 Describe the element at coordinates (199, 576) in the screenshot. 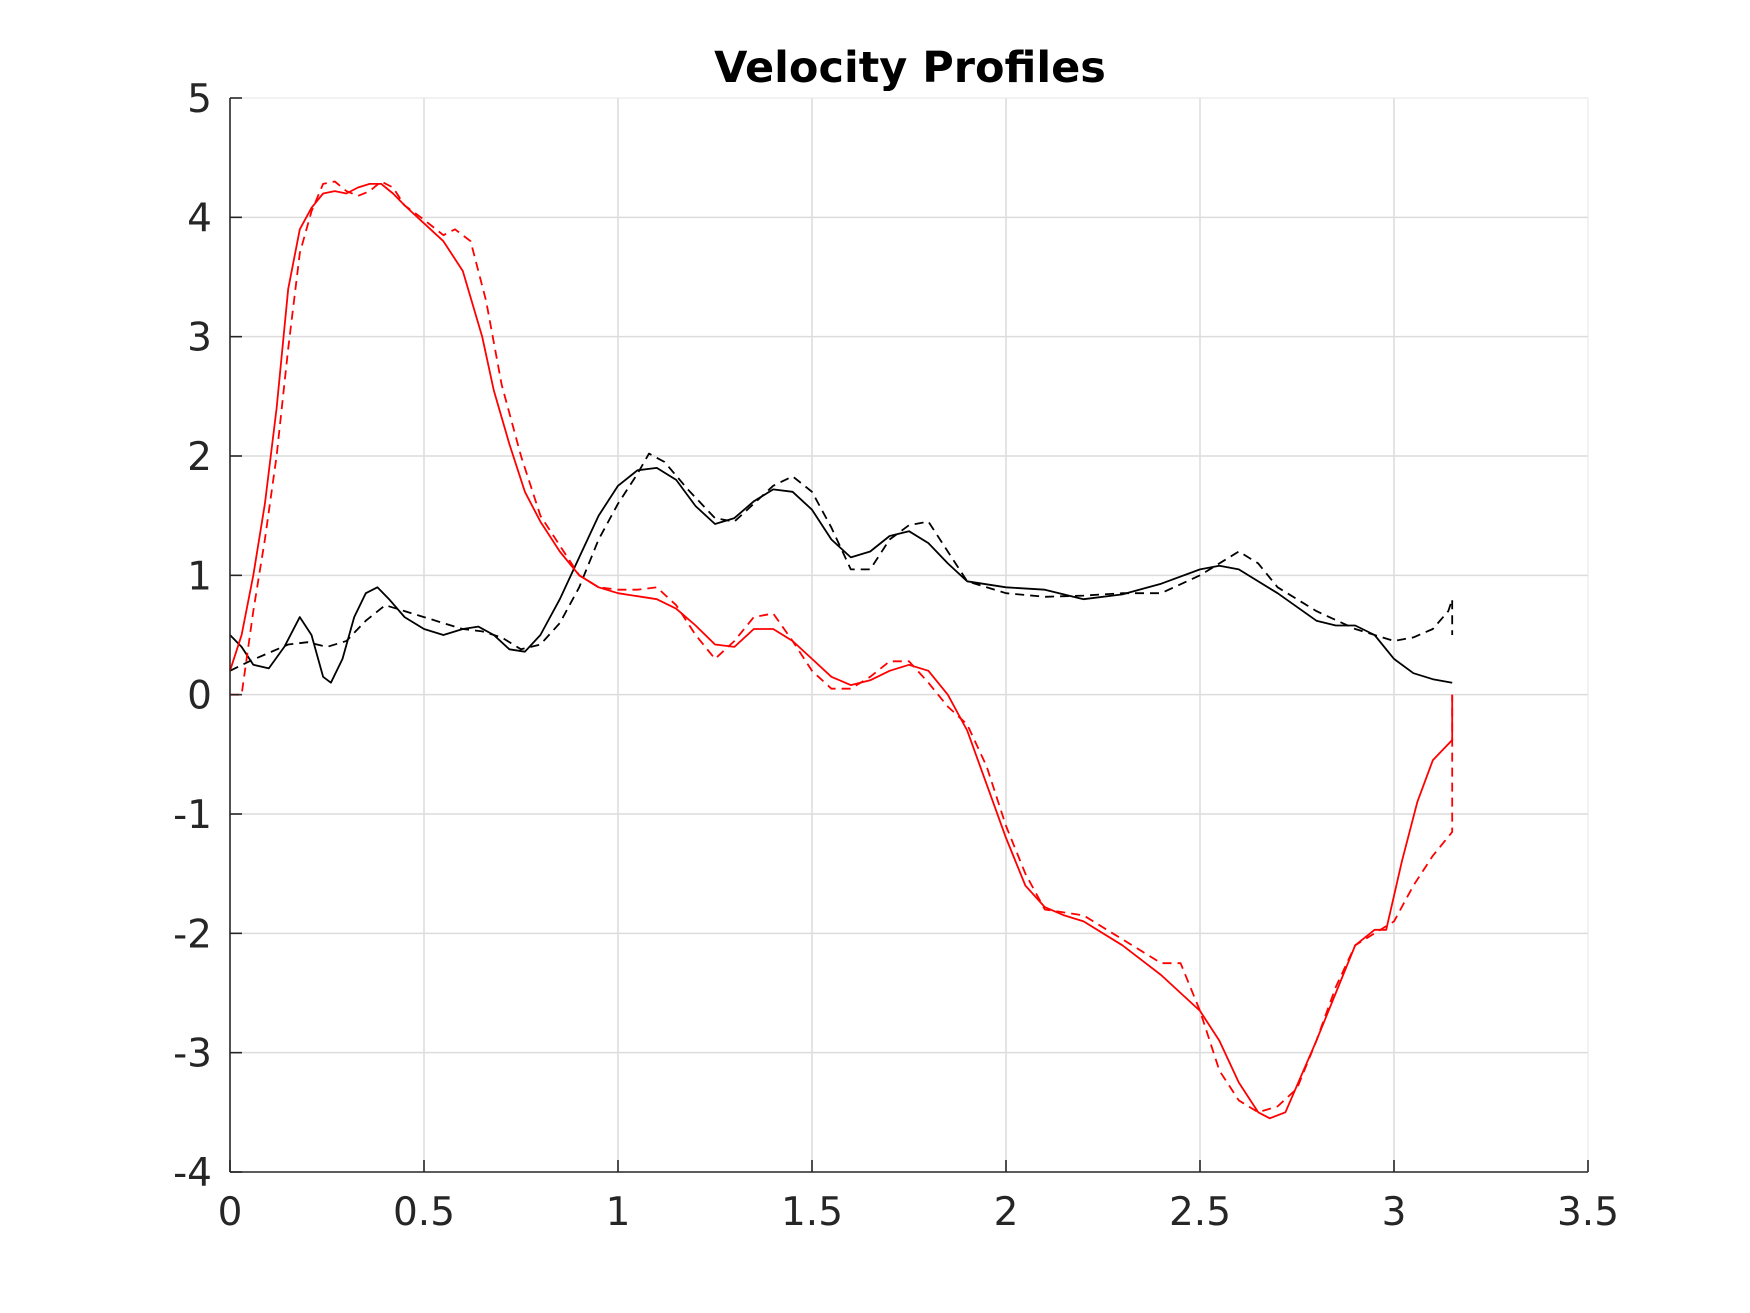

I see `y-tick-label: 1` at that location.